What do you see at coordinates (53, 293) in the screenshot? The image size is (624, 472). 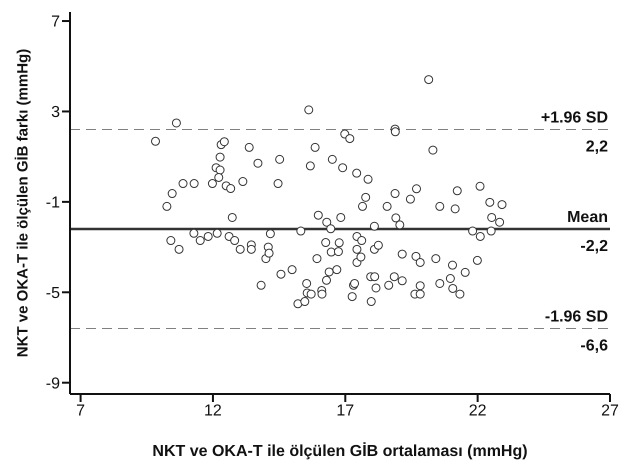 I see `y-tick-label: -5` at bounding box center [53, 293].